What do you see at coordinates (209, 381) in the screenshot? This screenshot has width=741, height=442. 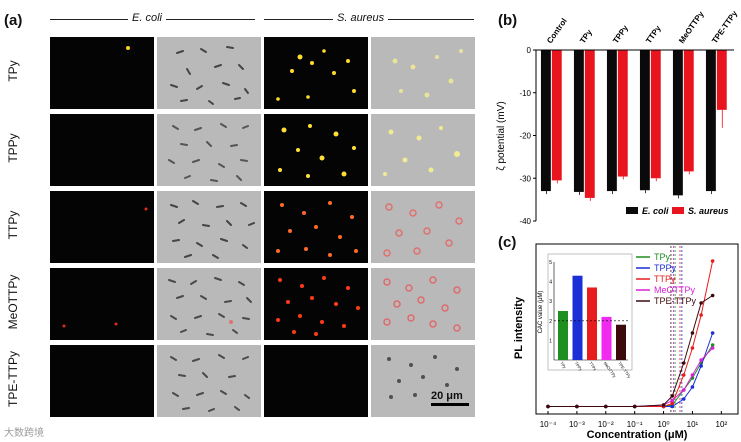 I see `micrograph-tpe-ttpy-ecoli-brightfield` at bounding box center [209, 381].